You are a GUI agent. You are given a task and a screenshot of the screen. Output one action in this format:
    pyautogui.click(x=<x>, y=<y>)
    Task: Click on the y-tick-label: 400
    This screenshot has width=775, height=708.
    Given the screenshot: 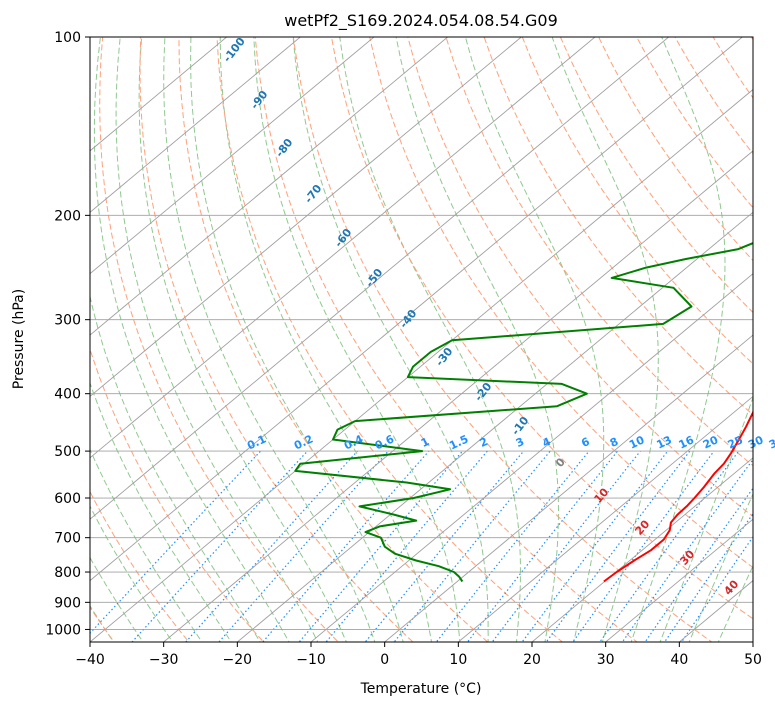 What is the action you would take?
    pyautogui.click(x=67, y=395)
    